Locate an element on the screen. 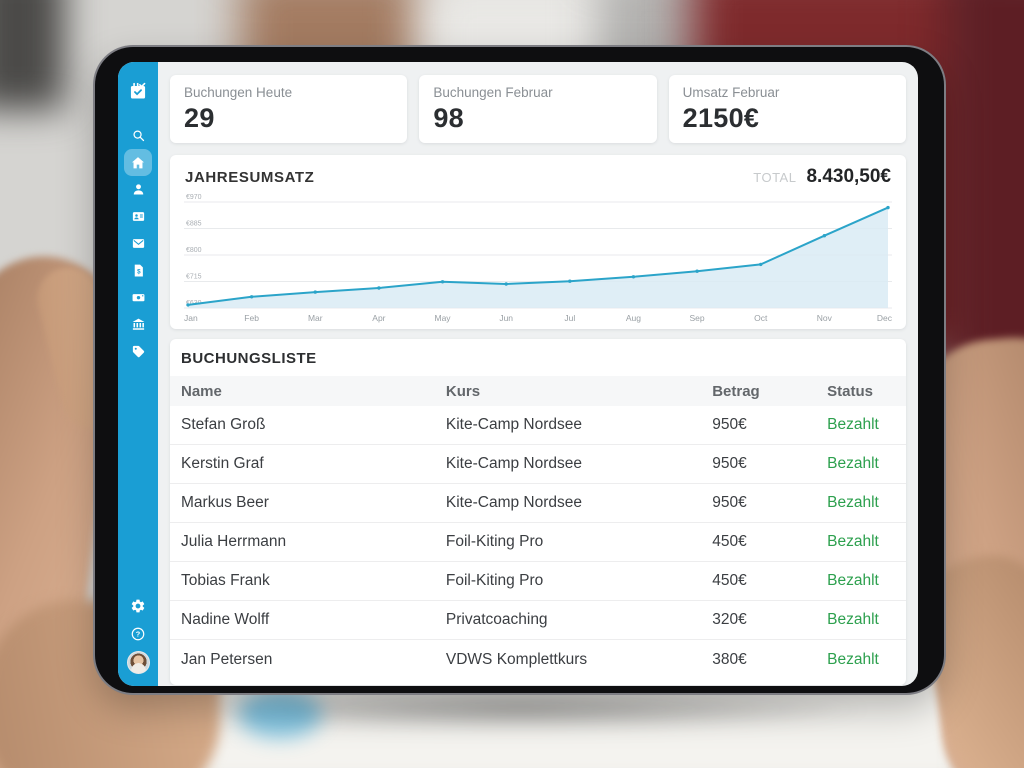 The height and width of the screenshot is (768, 1024). cell-name: Kerstin Graf is located at coordinates (222, 463).